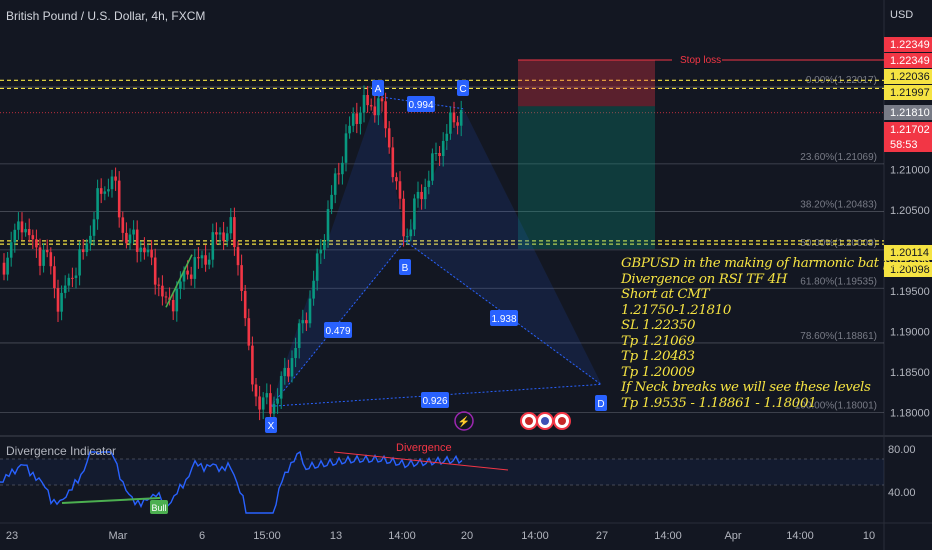 The image size is (932, 550). What do you see at coordinates (267, 536) in the screenshot?
I see `time-axis-label: 15:00` at bounding box center [267, 536].